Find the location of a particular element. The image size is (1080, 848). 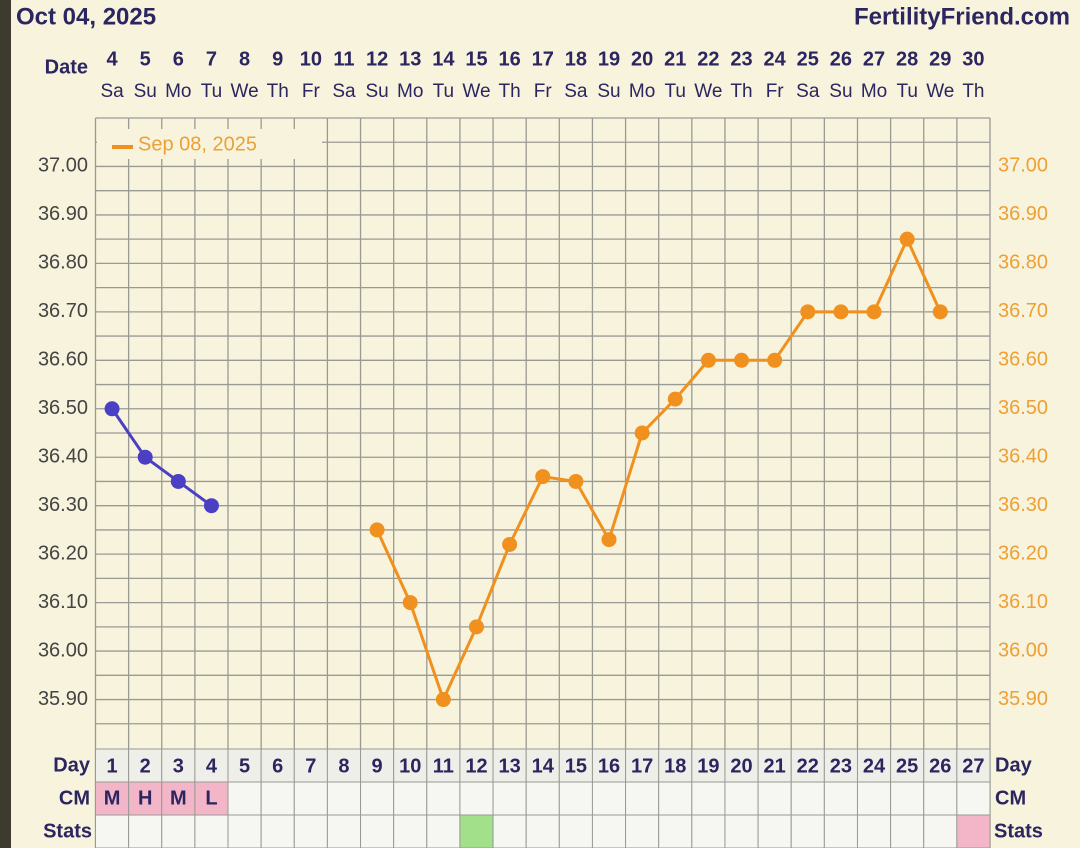

y-tick-label: 36.10 is located at coordinates (63, 602).